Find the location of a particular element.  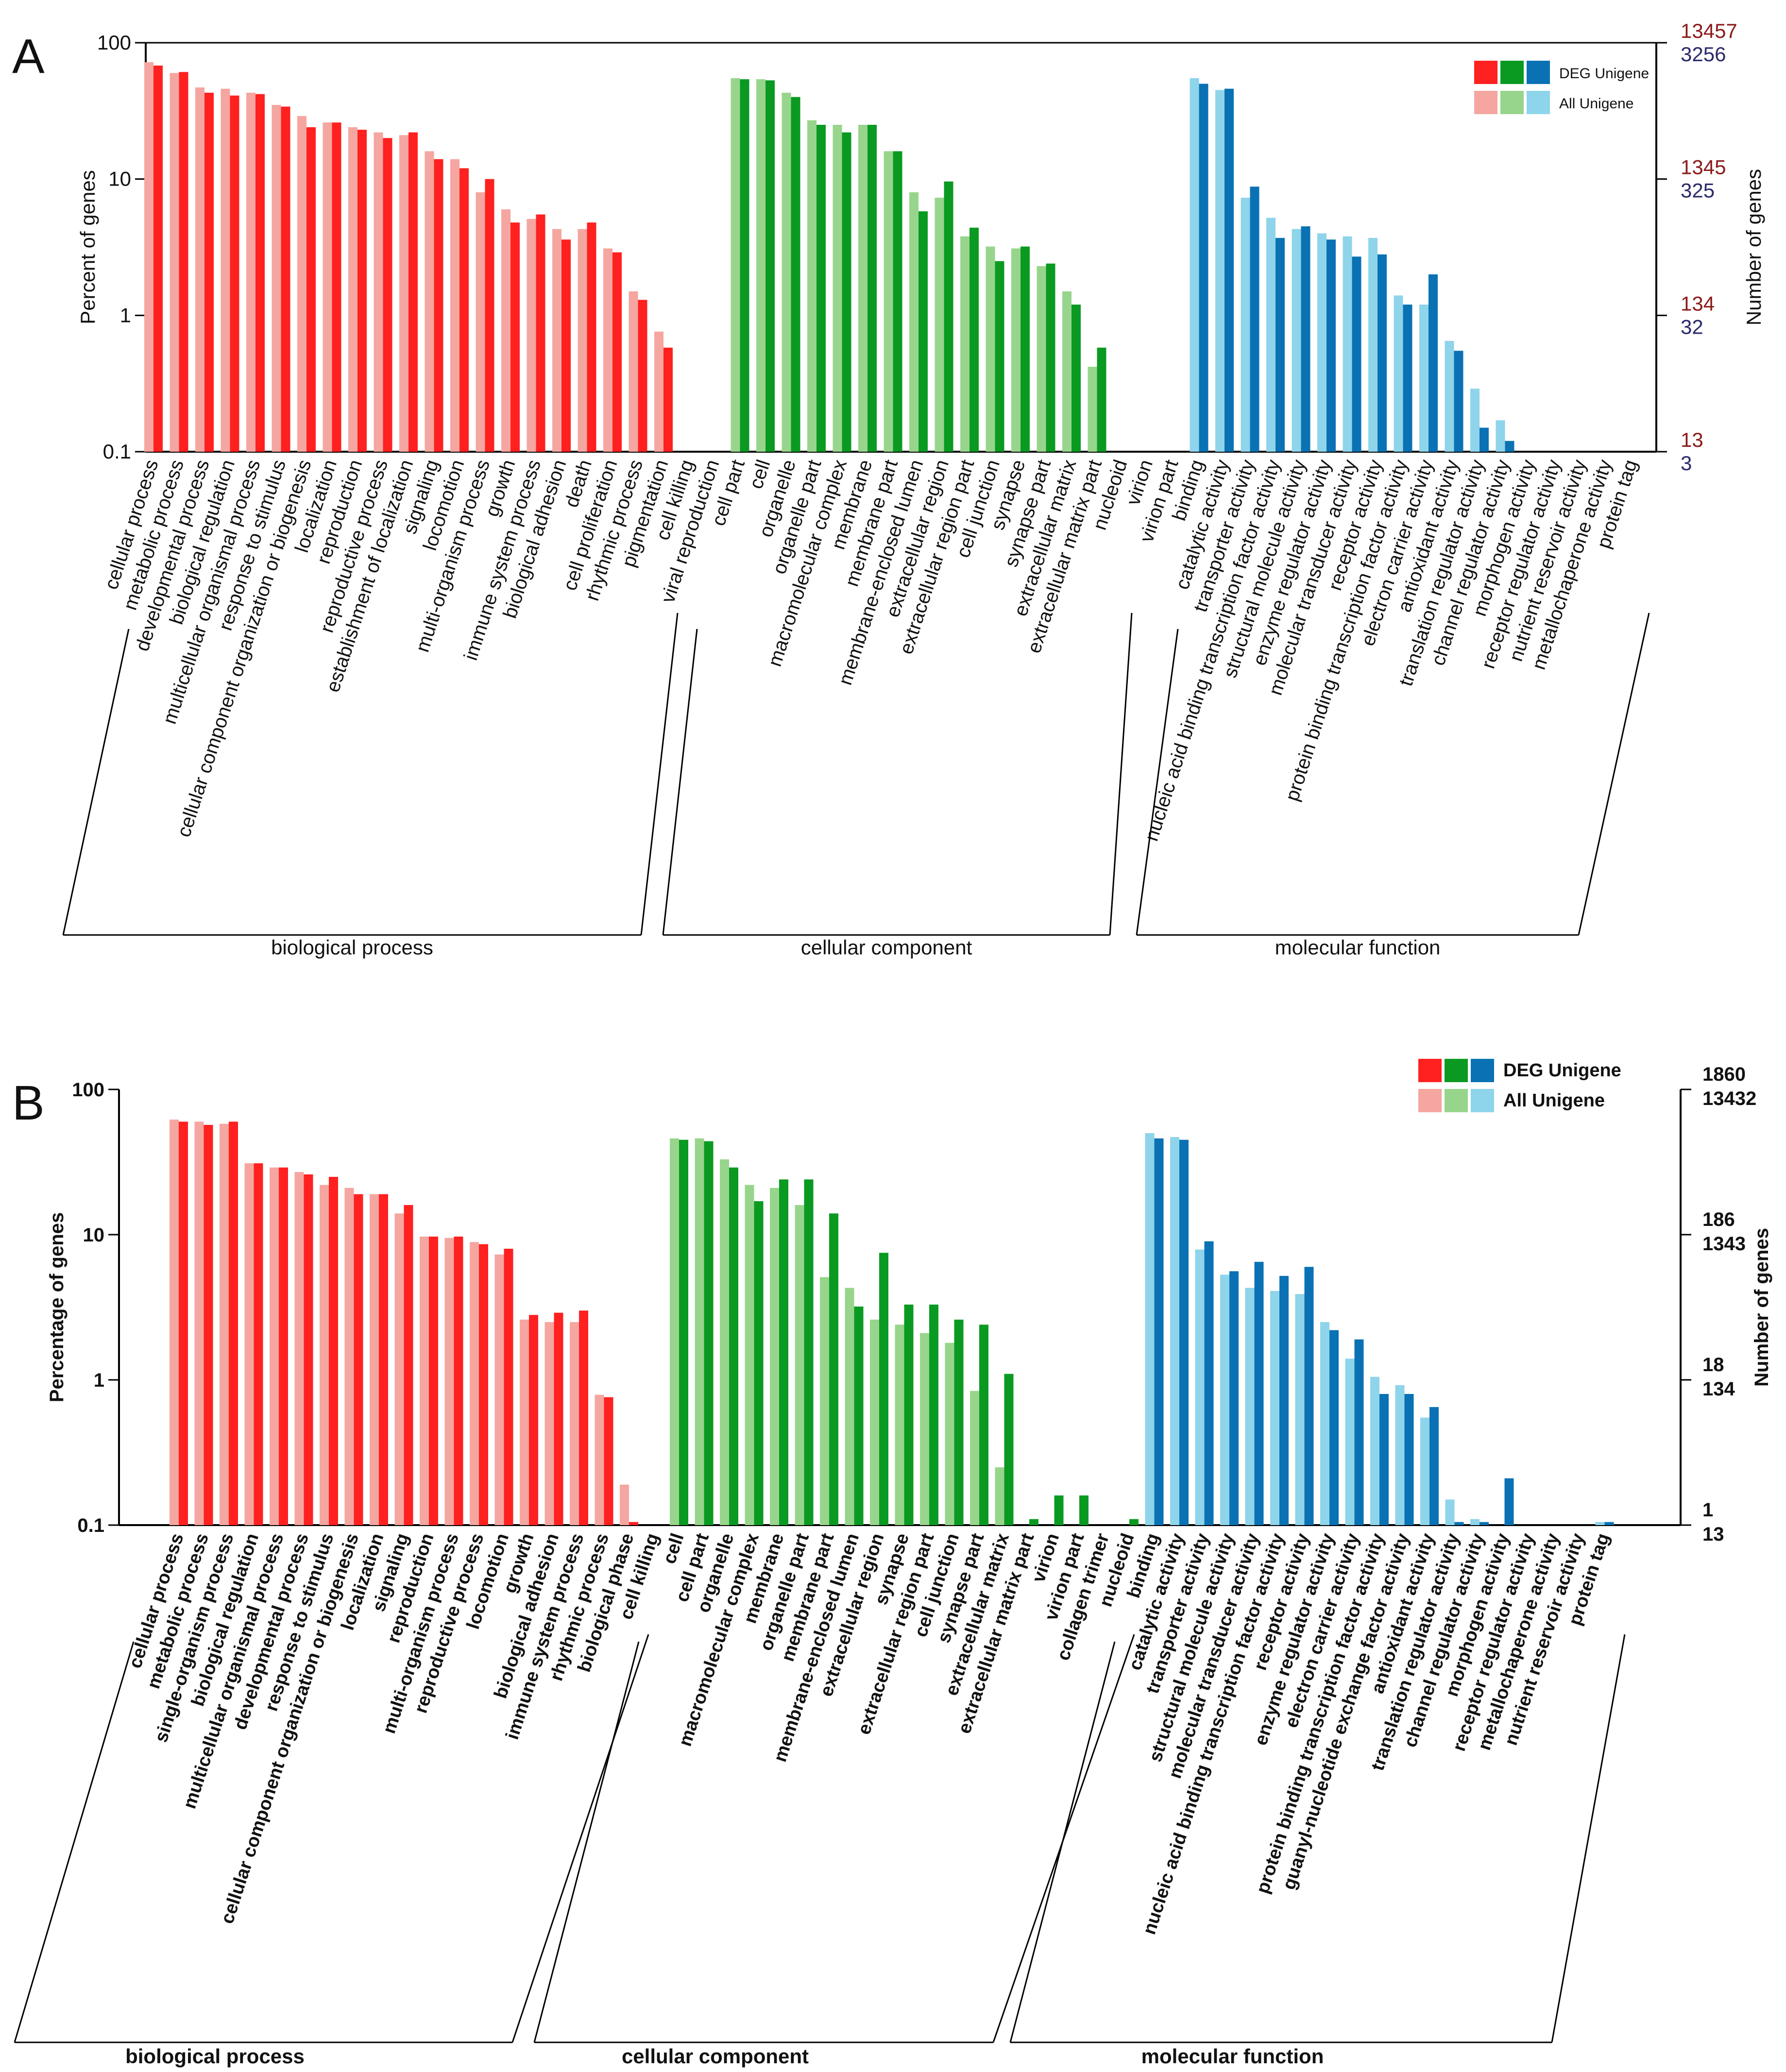

y-tick-label: 0.1 is located at coordinates (117, 451).